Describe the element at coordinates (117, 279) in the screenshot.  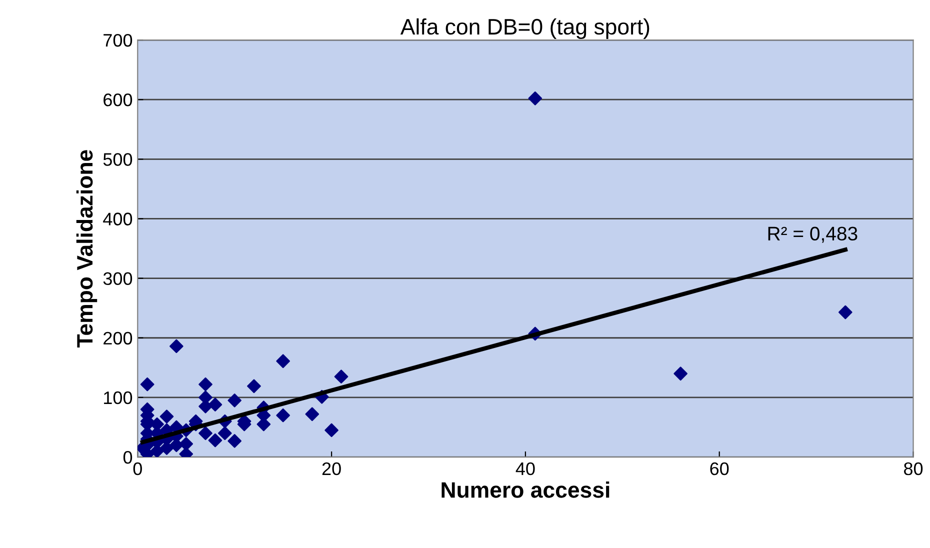
I see `y-tick-label: 300` at that location.